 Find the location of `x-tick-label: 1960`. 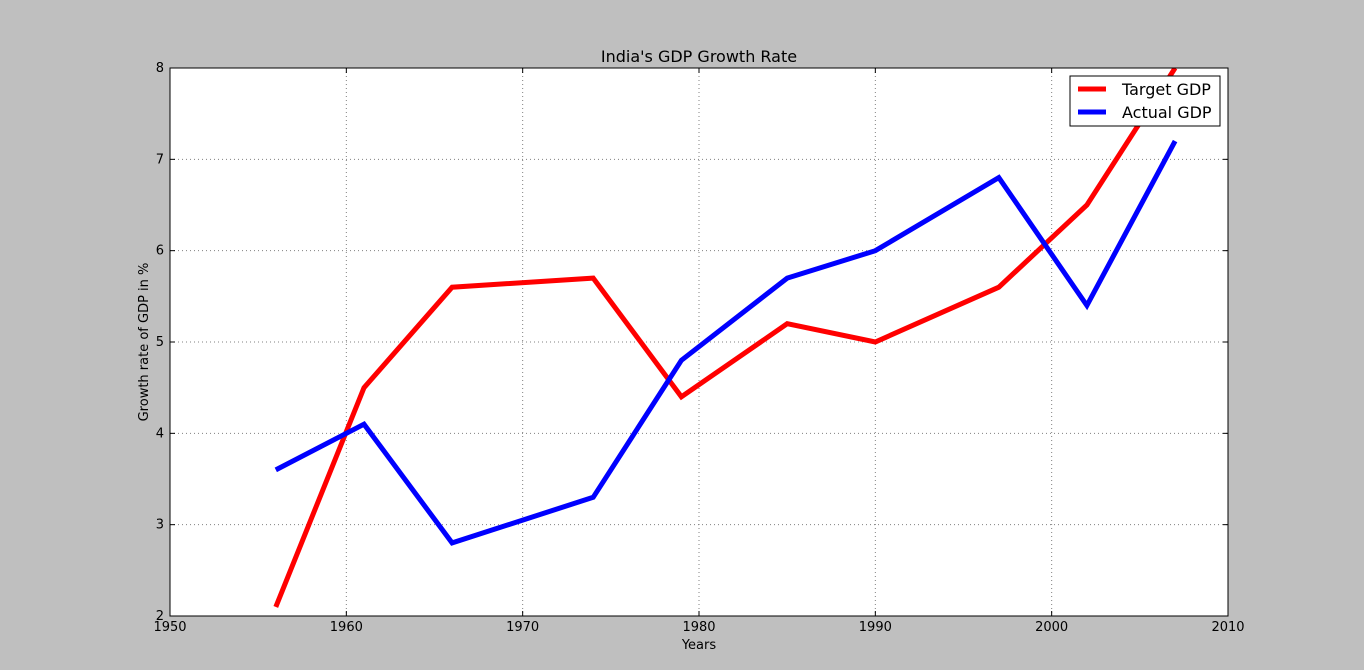

x-tick-label: 1960 is located at coordinates (346, 627).